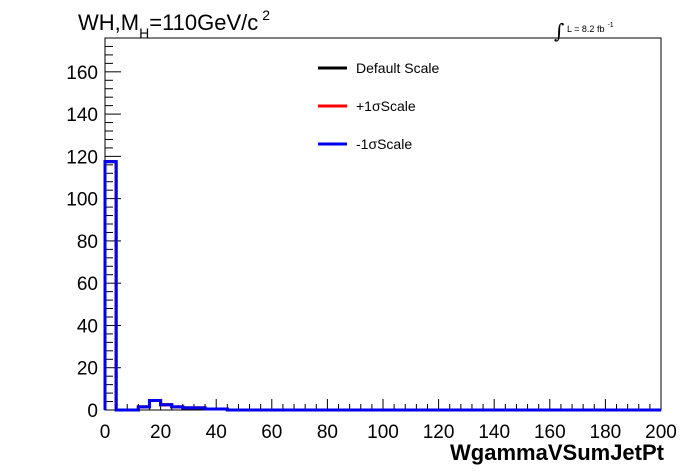 Image resolution: width=696 pixels, height=472 pixels. Describe the element at coordinates (203, 22) in the screenshot. I see `title-suffix: =110GeV/c` at that location.